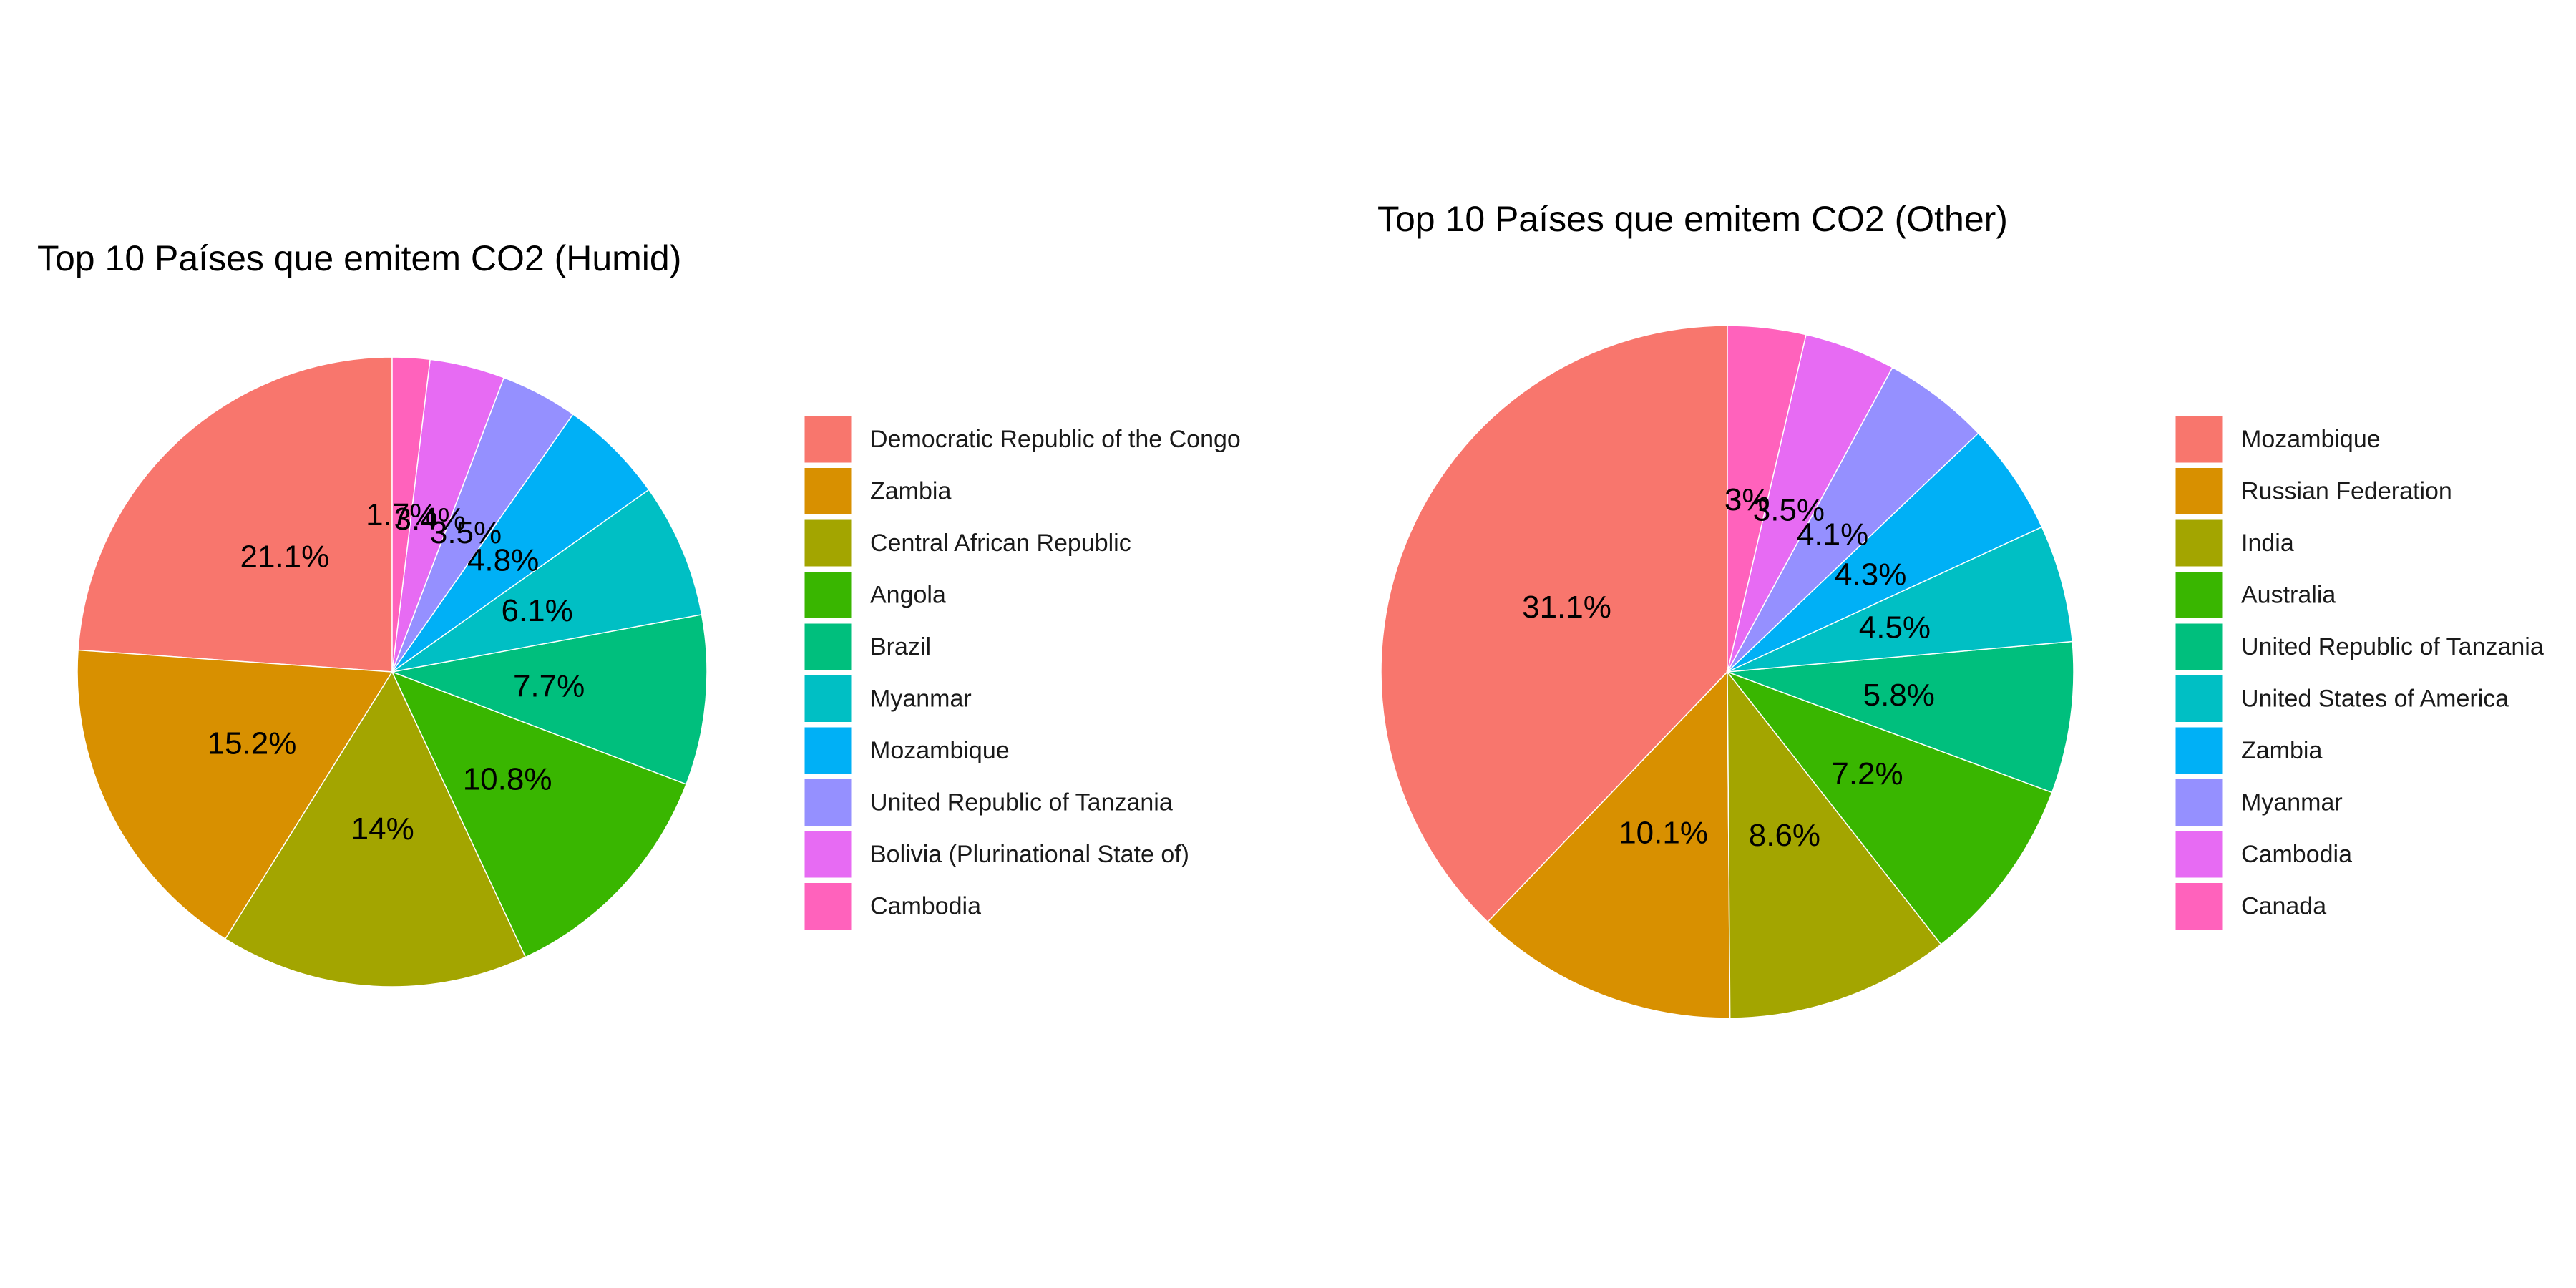 This screenshot has width=2576, height=1288. Describe the element at coordinates (2288, 595) in the screenshot. I see `legend-label-australia: Australia` at that location.